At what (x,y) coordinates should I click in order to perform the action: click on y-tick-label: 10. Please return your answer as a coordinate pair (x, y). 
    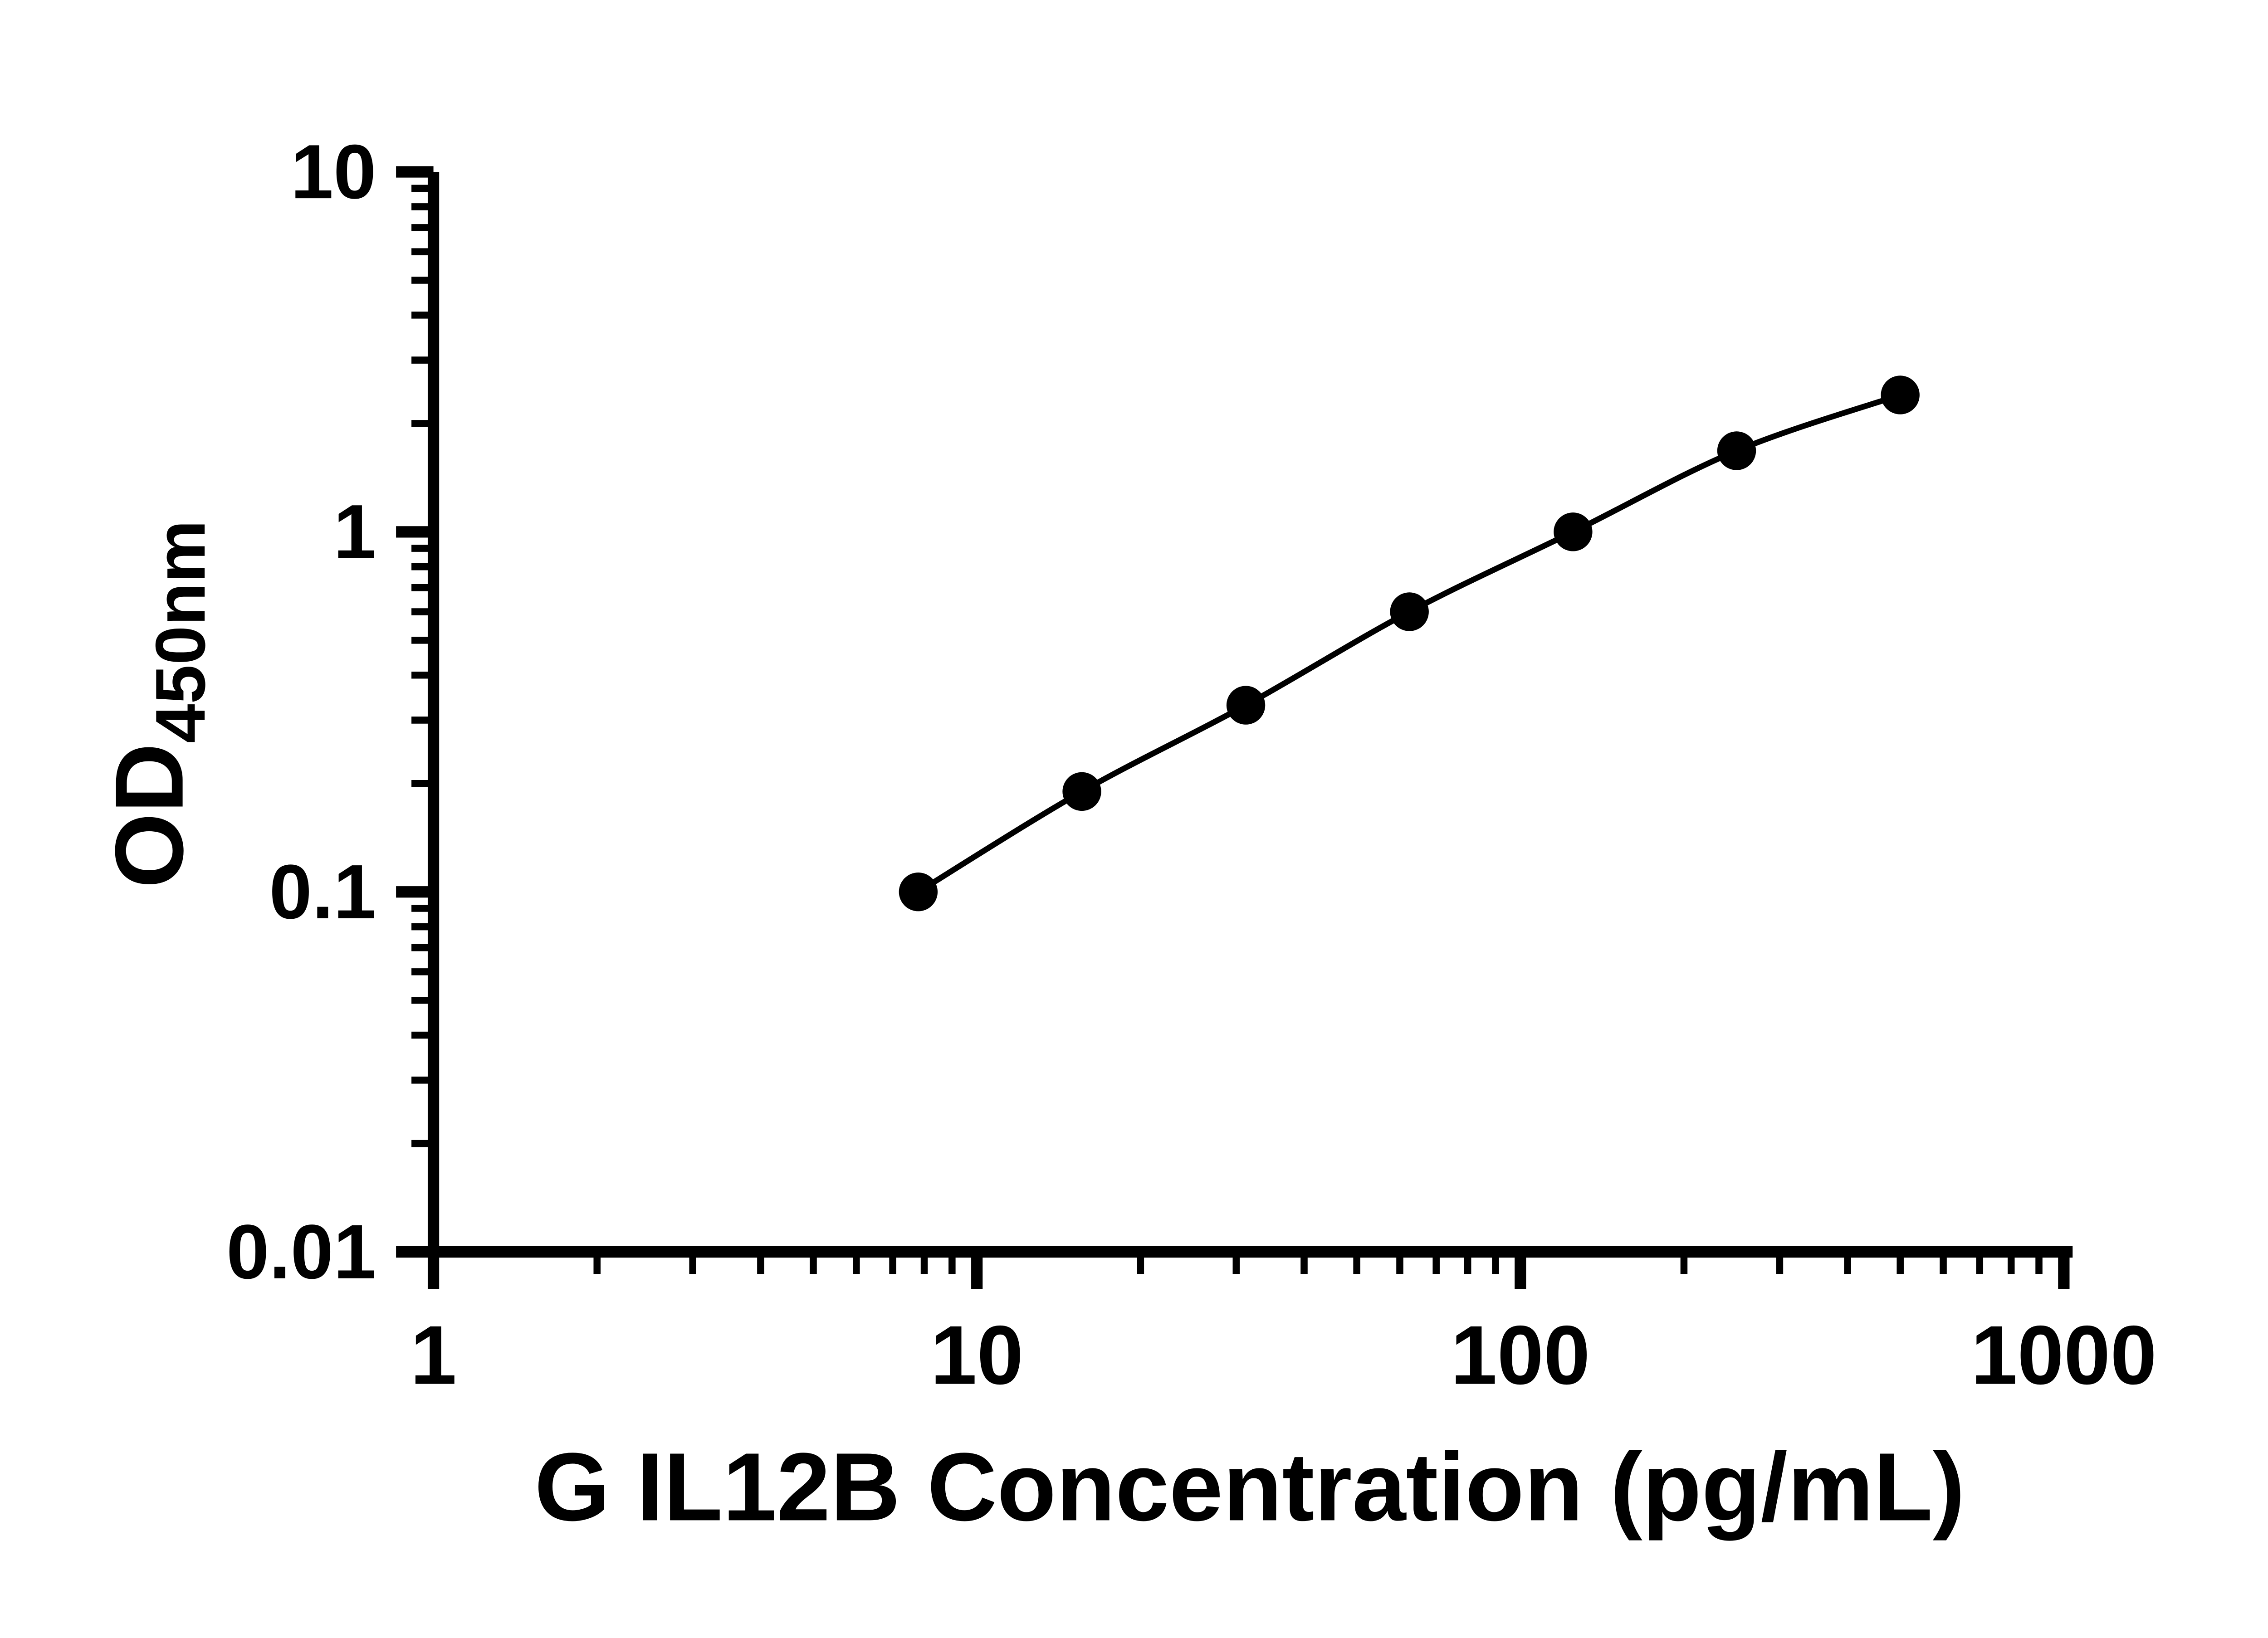
    Looking at the image, I should click on (333, 171).